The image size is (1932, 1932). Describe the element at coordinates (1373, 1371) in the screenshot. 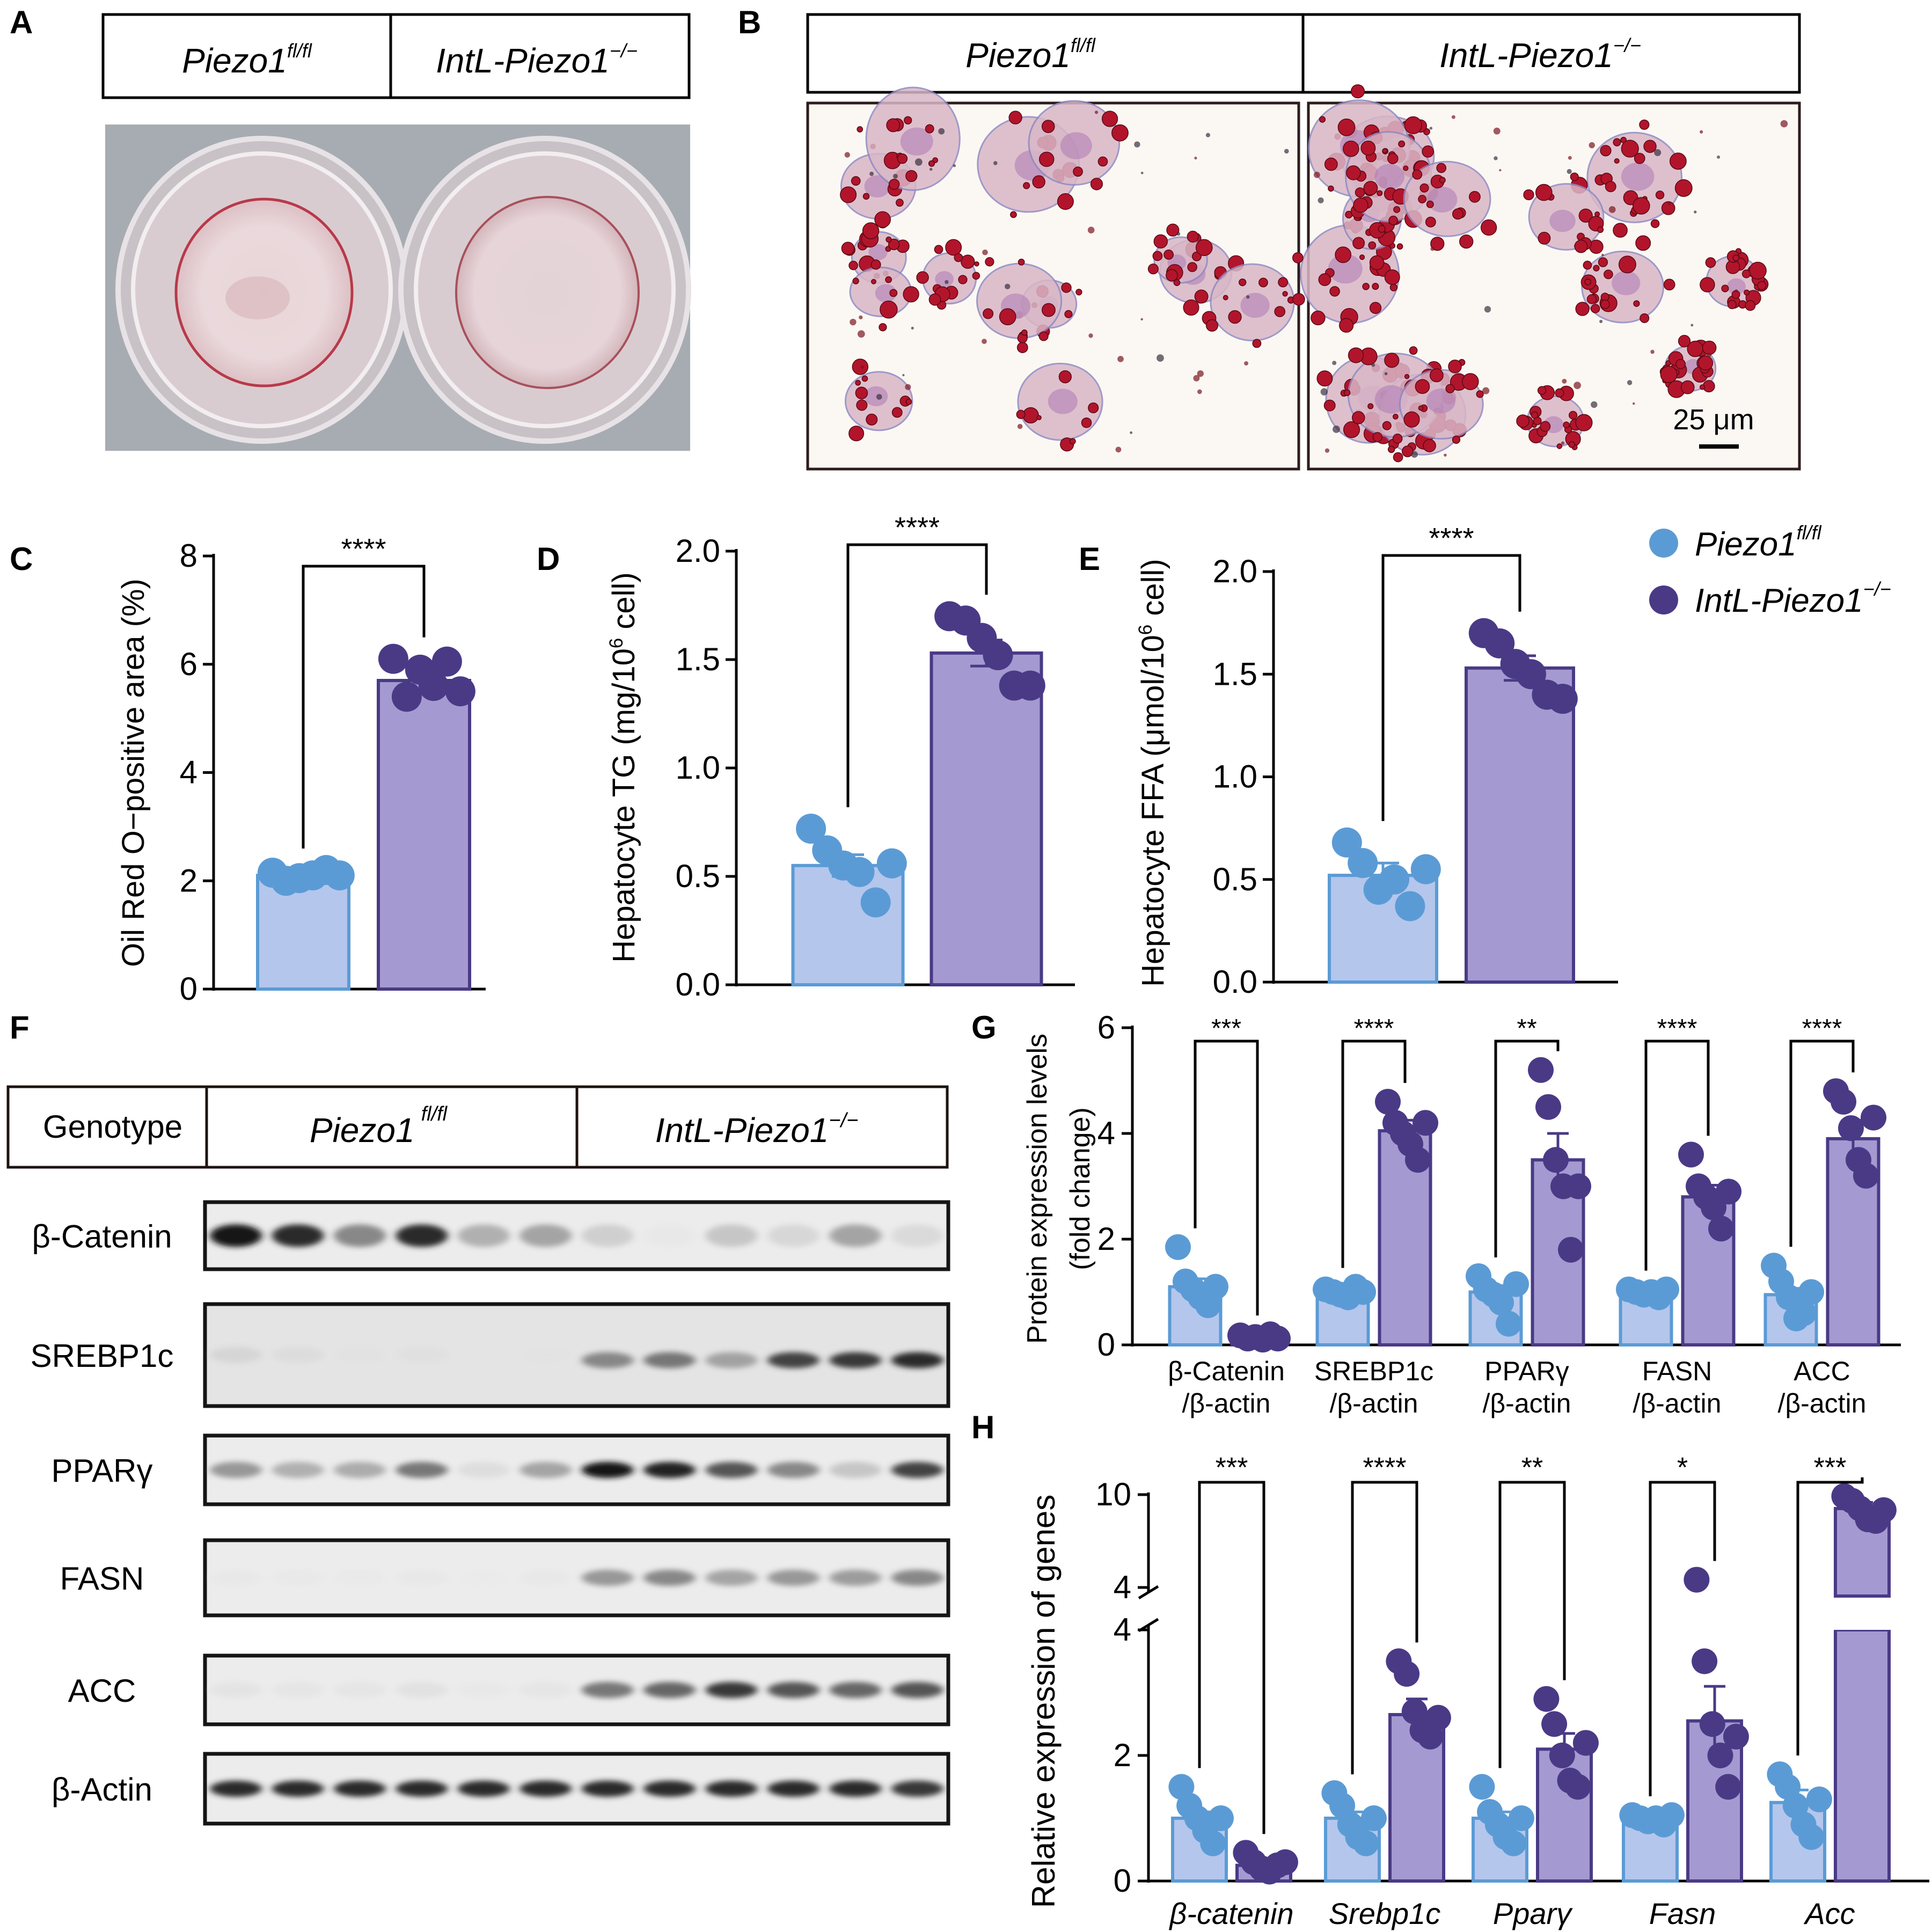

I see `x-tick-label: SREBP1c` at that location.